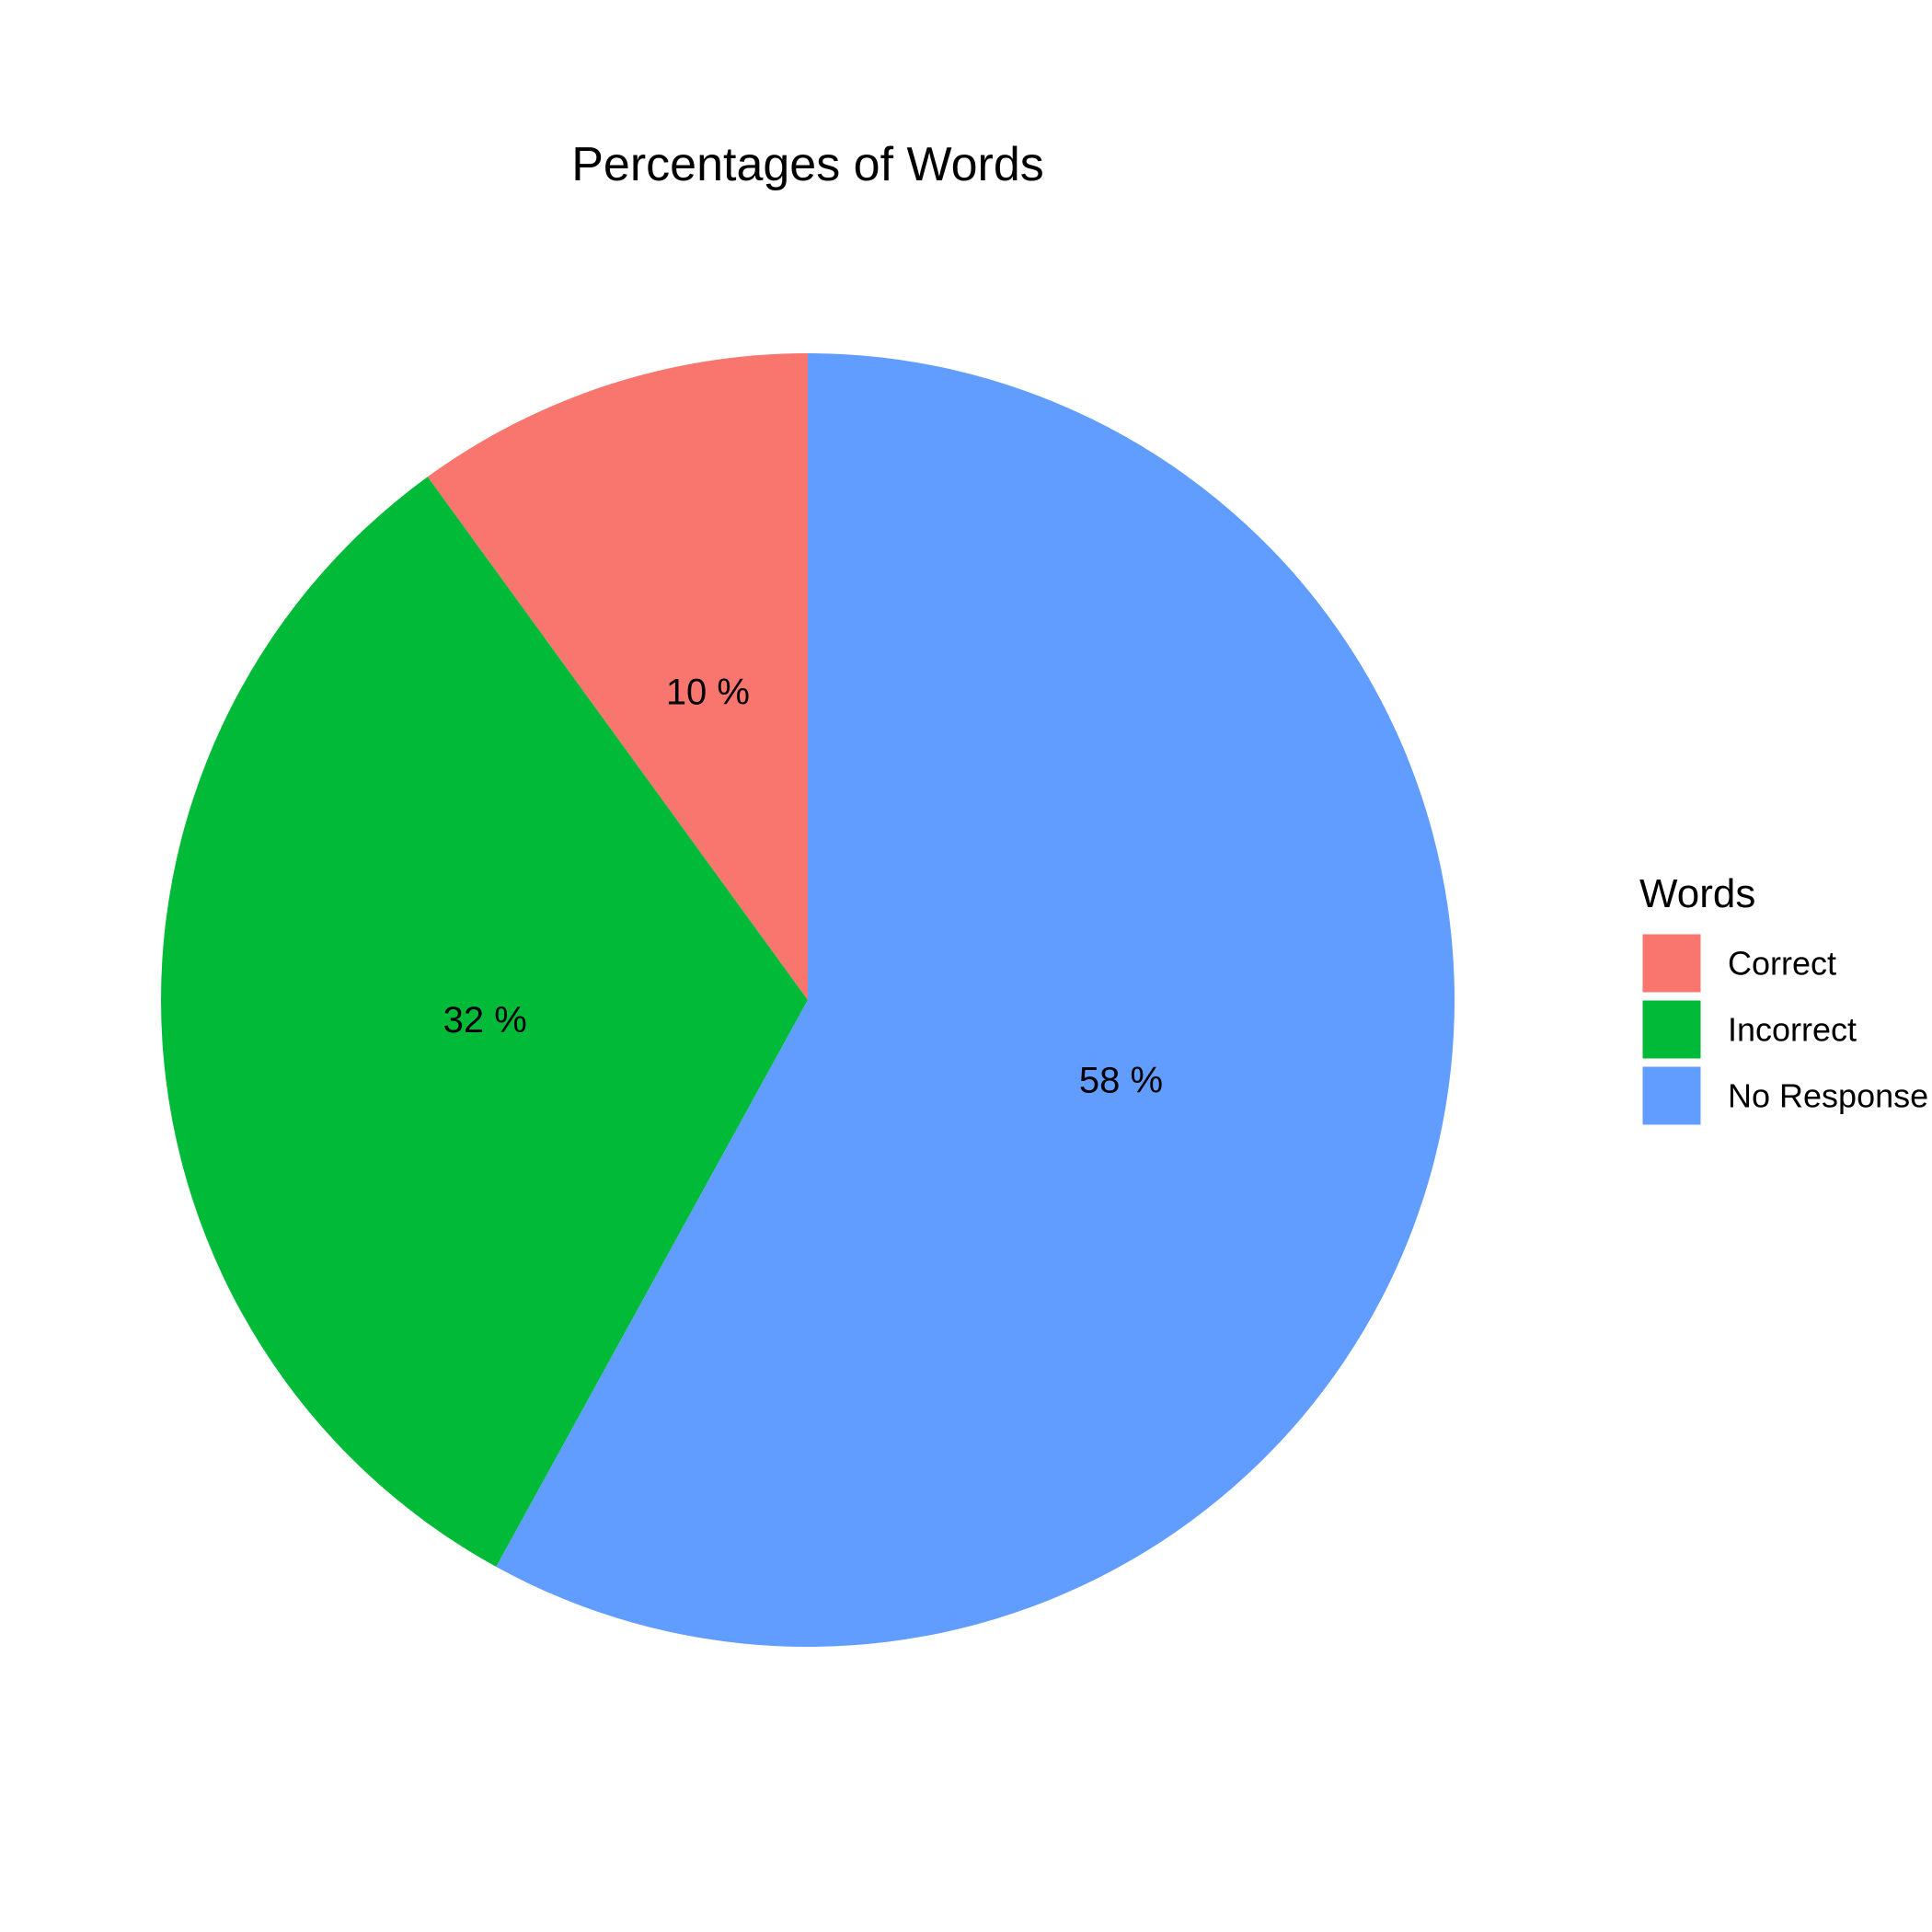  Describe the element at coordinates (1671, 963) in the screenshot. I see `legend-swatch-correct` at that location.